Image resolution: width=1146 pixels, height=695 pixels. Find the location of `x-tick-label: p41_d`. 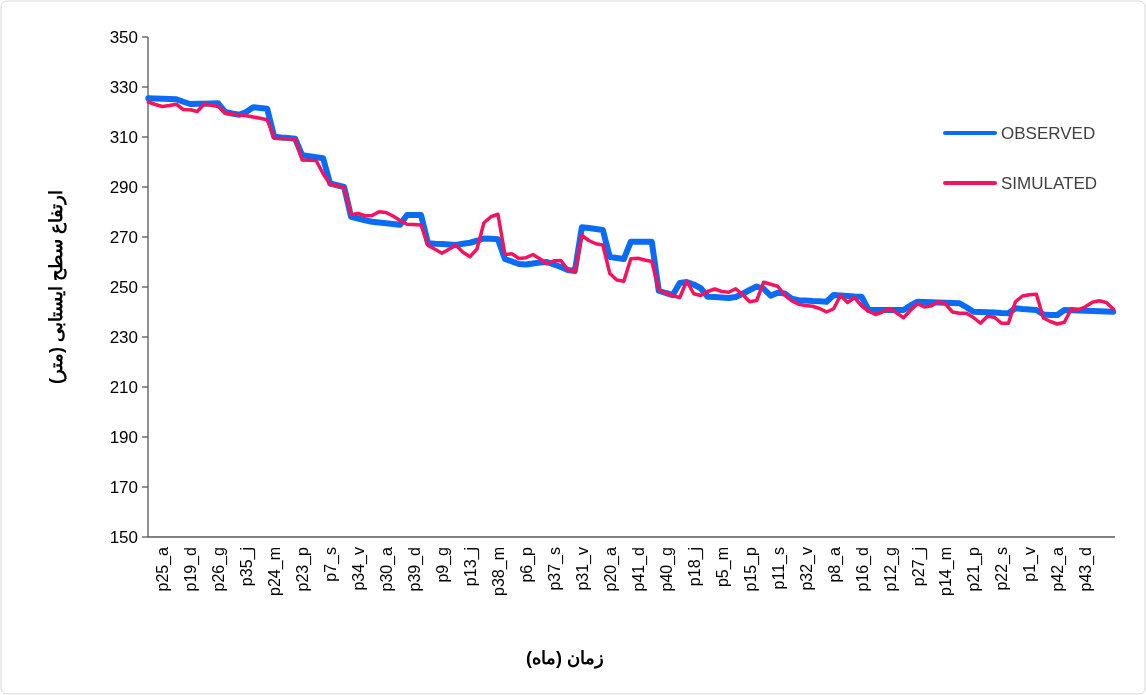

x-tick-label: p41_d is located at coordinates (638, 569).